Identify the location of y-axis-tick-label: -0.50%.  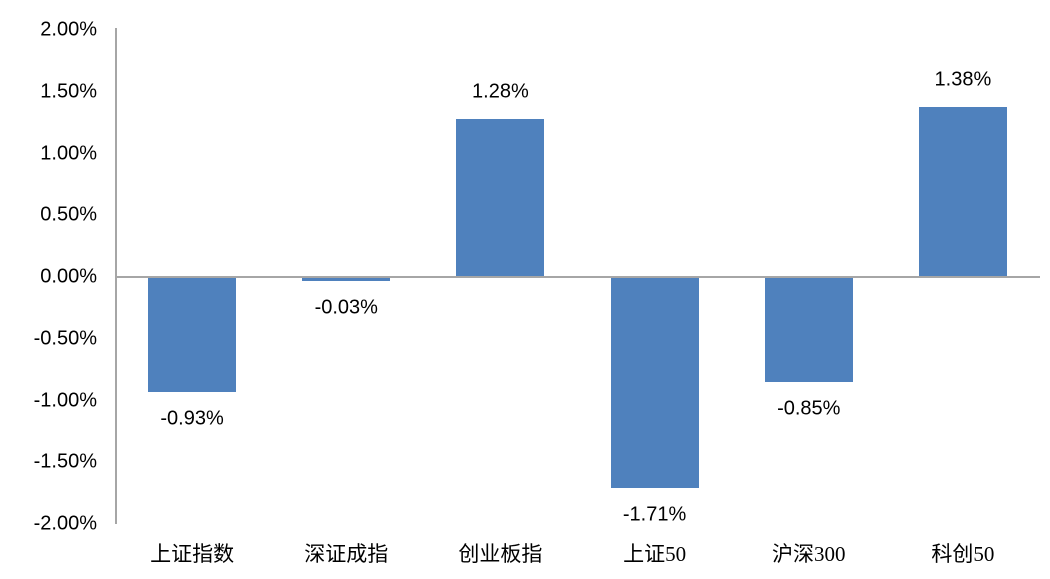
(65, 338).